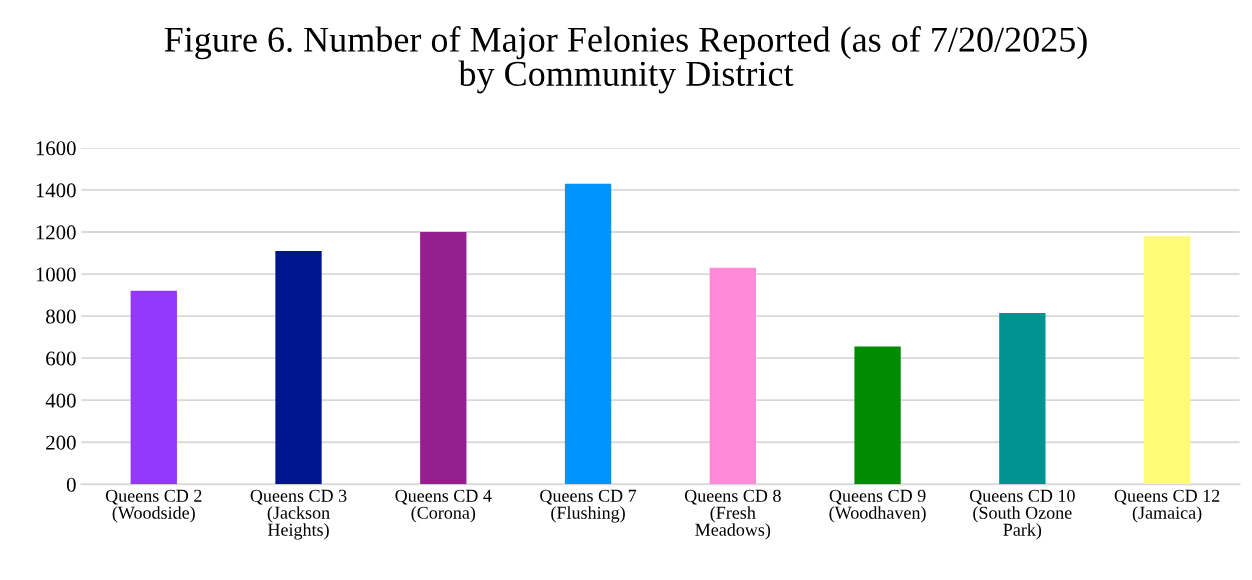 The height and width of the screenshot is (580, 1252). I want to click on y-tick-label: 1200, so click(56, 232).